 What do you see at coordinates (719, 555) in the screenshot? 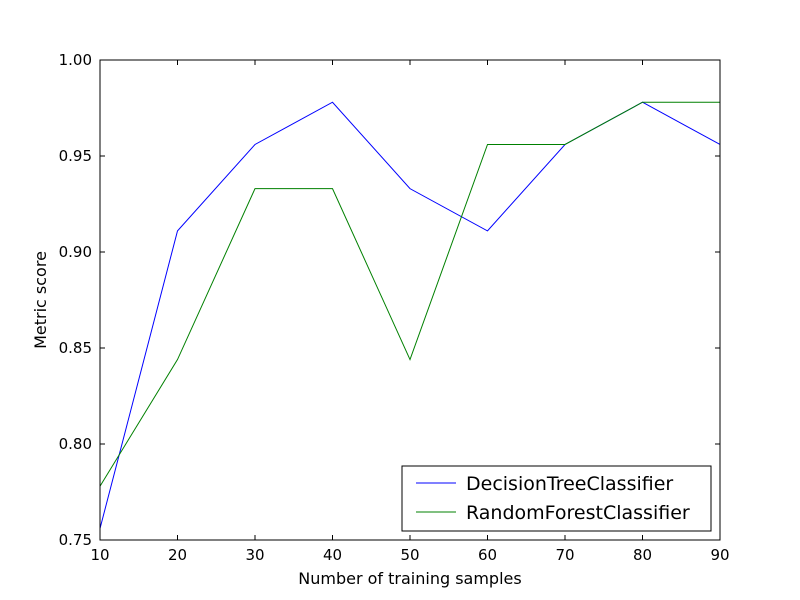
I see `x-tick-label: 90` at bounding box center [719, 555].